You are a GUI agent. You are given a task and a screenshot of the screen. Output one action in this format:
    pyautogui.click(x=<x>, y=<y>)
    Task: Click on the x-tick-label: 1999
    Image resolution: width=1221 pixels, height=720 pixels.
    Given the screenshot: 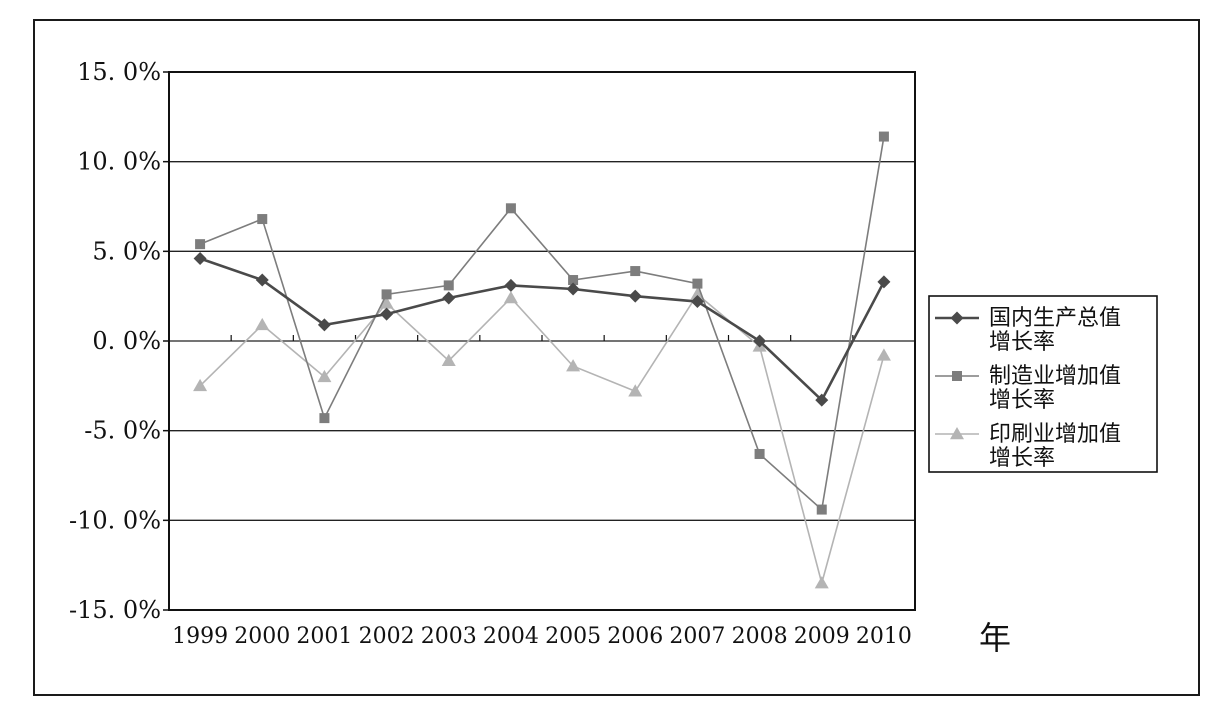 What is the action you would take?
    pyautogui.click(x=200, y=636)
    